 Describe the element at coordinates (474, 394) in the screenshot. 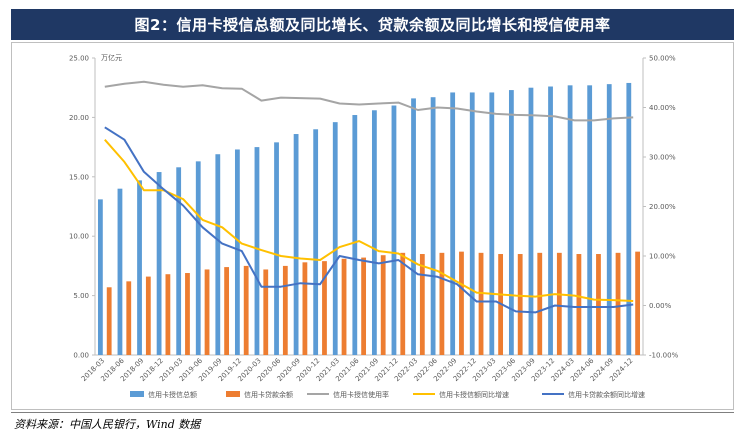

I see `legend-credit-limit-growth-label: 信用卡授信额同比增速` at that location.